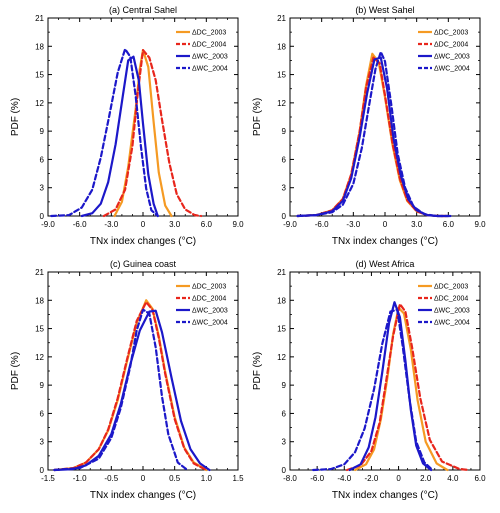  Describe the element at coordinates (372, 478) in the screenshot. I see `x-tick-label: -2.0` at that location.